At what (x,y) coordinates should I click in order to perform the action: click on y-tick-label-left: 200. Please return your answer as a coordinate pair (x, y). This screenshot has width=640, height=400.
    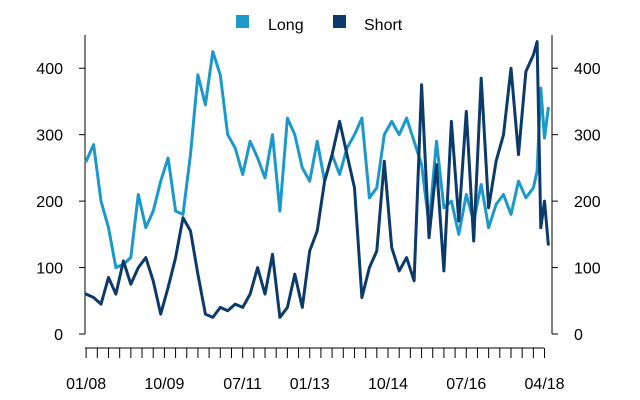
    Looking at the image, I should click on (49, 202).